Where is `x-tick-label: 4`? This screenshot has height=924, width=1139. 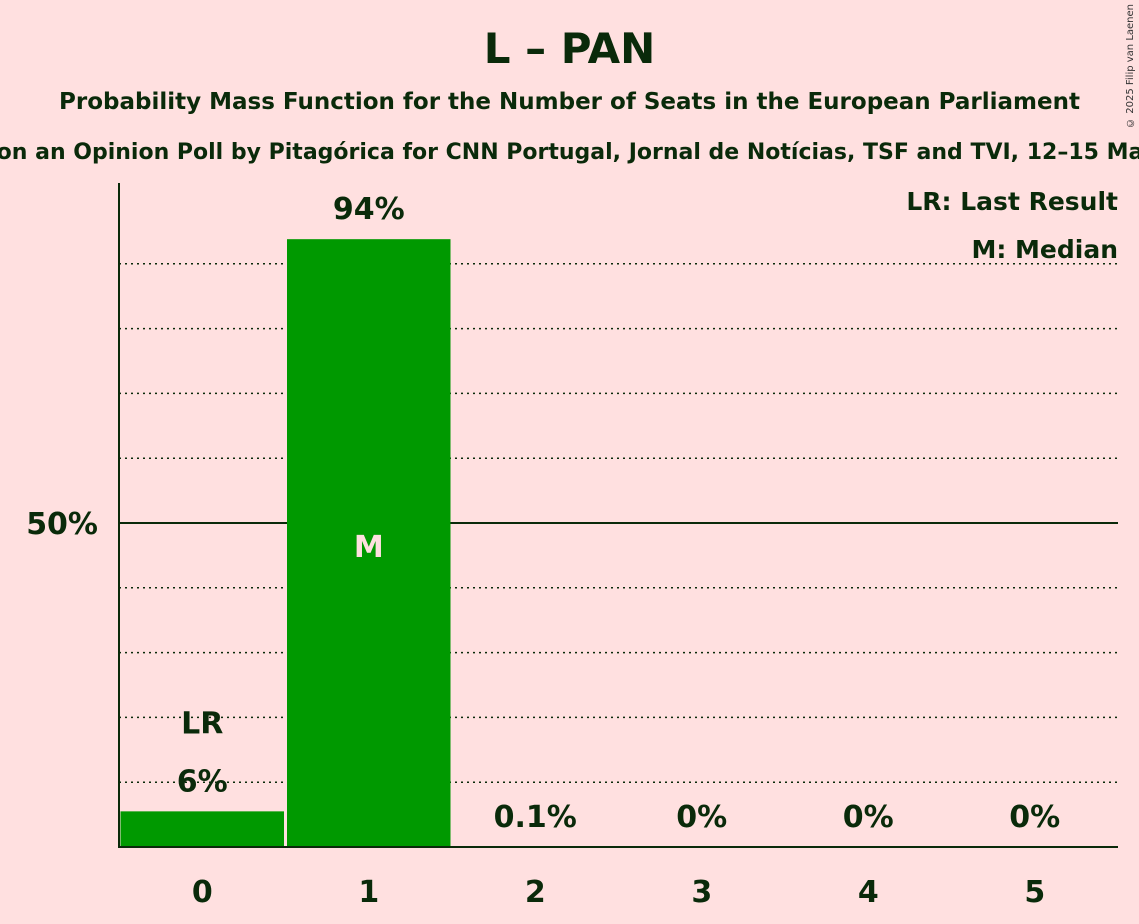 x-tick-label: 4 is located at coordinates (868, 892).